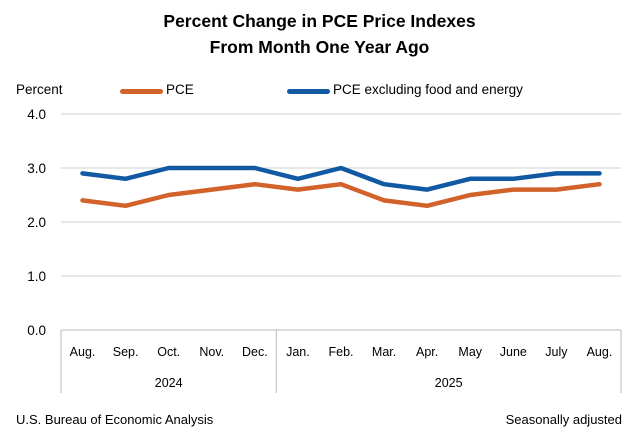 The width and height of the screenshot is (639, 440). I want to click on x-tick-label-6: Feb., so click(340, 352).